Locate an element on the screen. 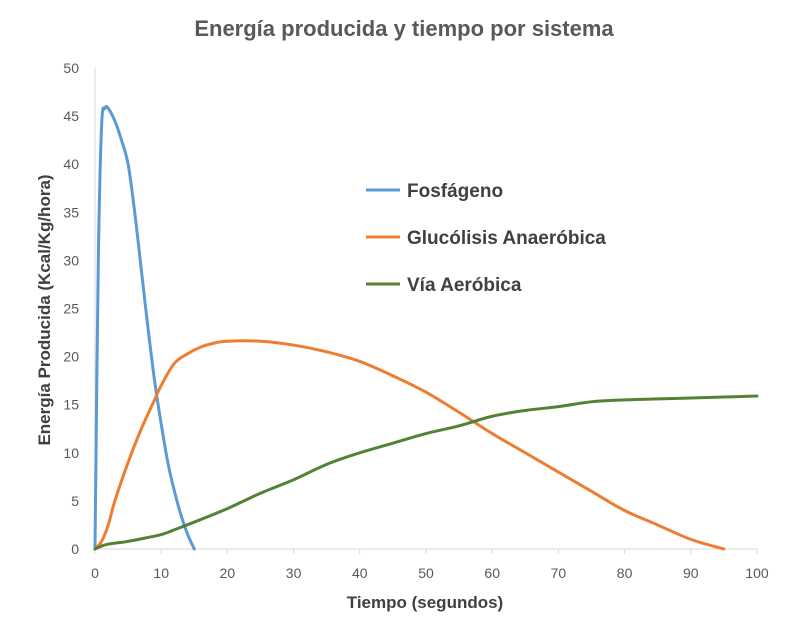 Image resolution: width=808 pixels, height=632 pixels. legend-label-1: Fosfágeno is located at coordinates (455, 191).